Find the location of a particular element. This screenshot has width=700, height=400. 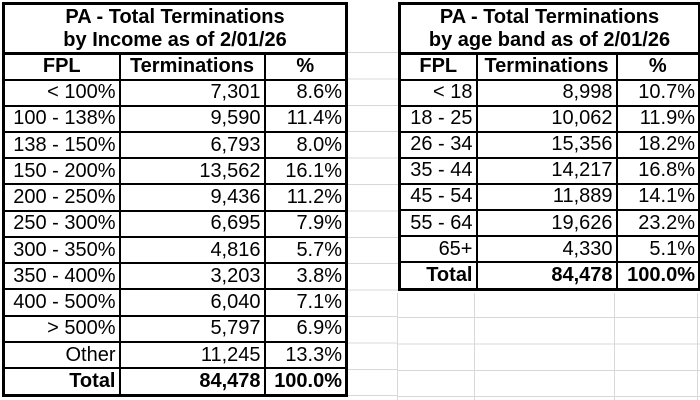

table-row: 138 - 150% 6,793 8.0% is located at coordinates (175, 145).